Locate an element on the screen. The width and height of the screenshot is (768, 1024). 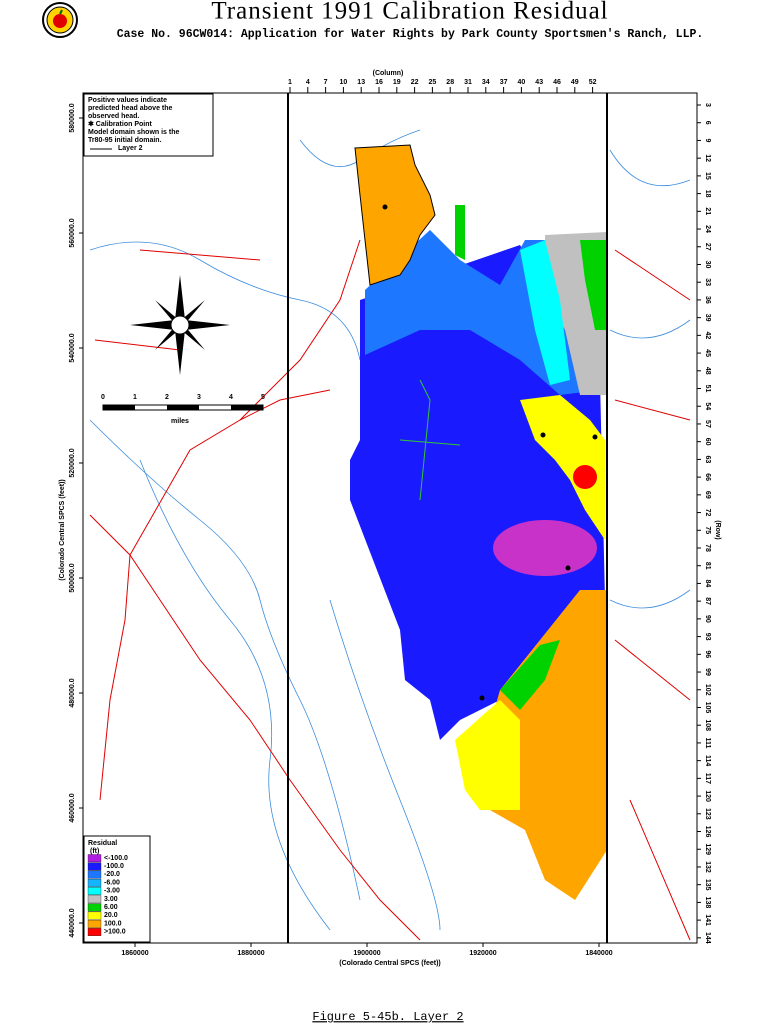
column-tick-label: 7 is located at coordinates (326, 82).